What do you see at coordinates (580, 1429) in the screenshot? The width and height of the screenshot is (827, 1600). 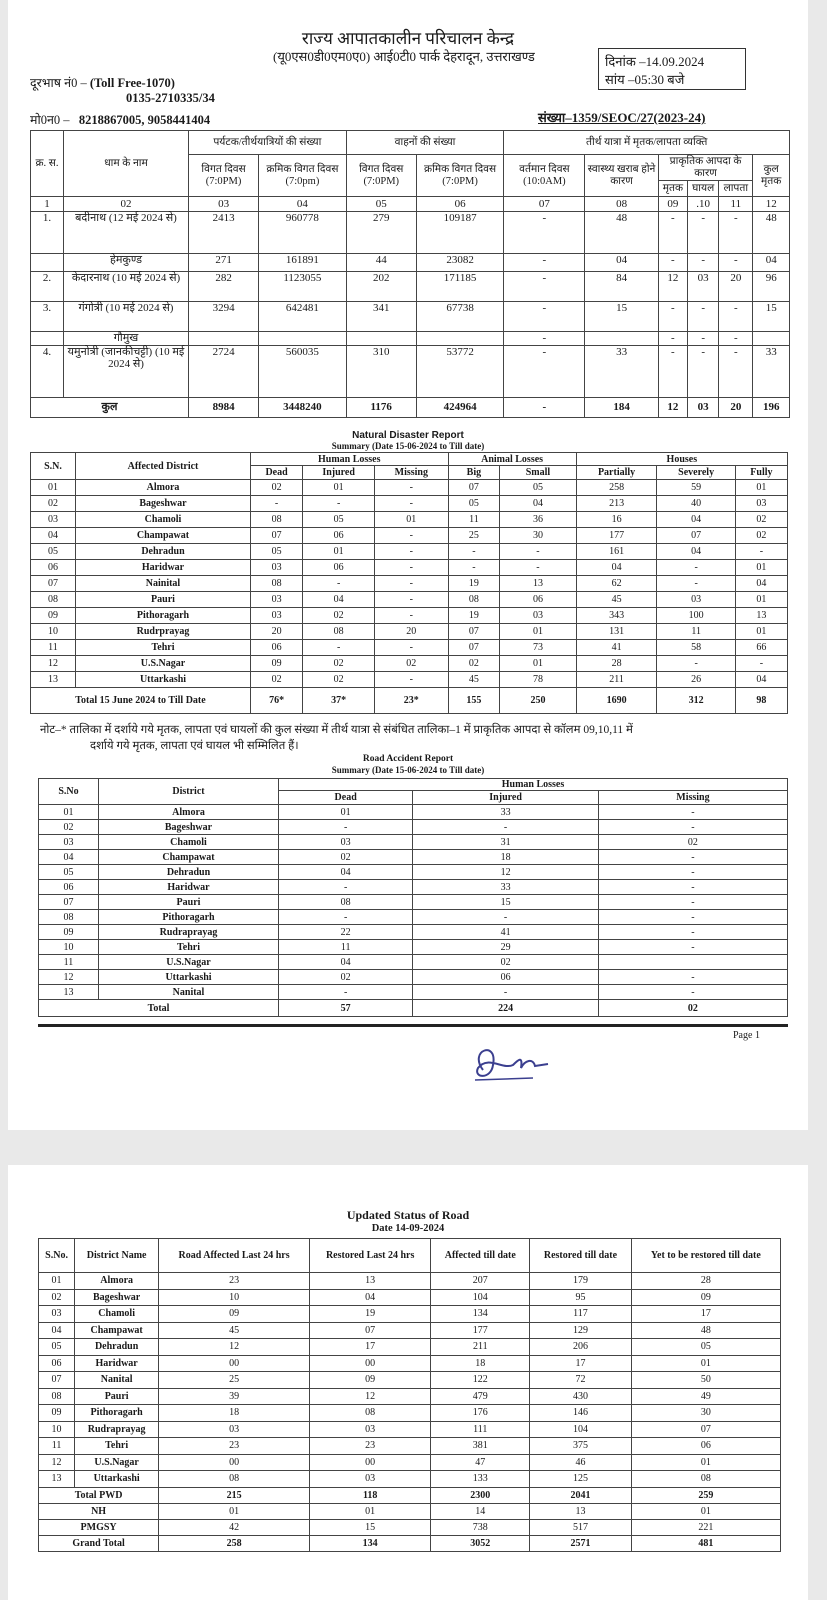 I see `cell-value: 104` at bounding box center [580, 1429].